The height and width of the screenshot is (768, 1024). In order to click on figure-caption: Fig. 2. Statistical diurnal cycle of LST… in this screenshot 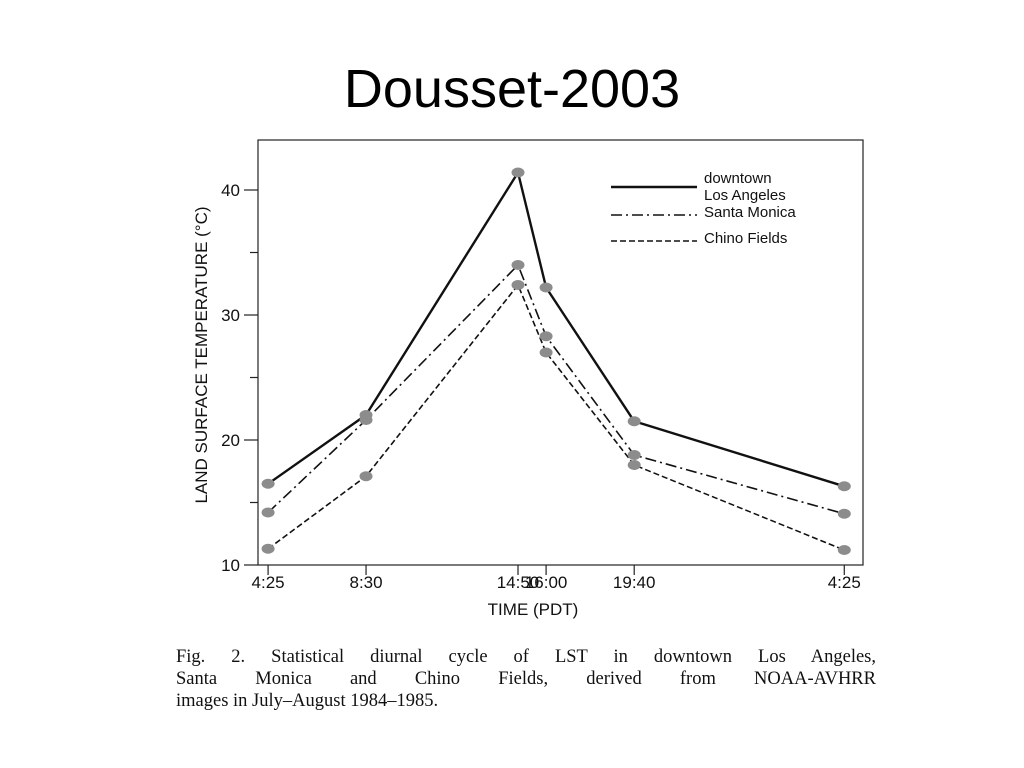, I will do `click(526, 679)`.